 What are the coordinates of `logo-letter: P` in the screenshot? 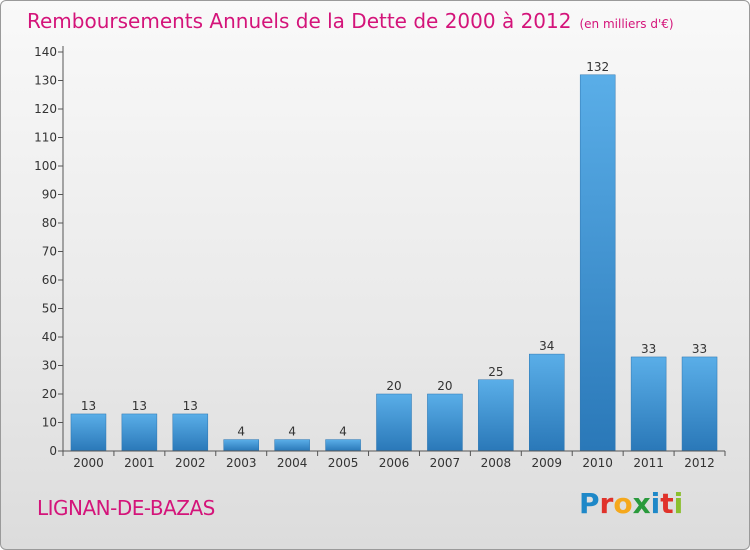 It's located at (589, 503).